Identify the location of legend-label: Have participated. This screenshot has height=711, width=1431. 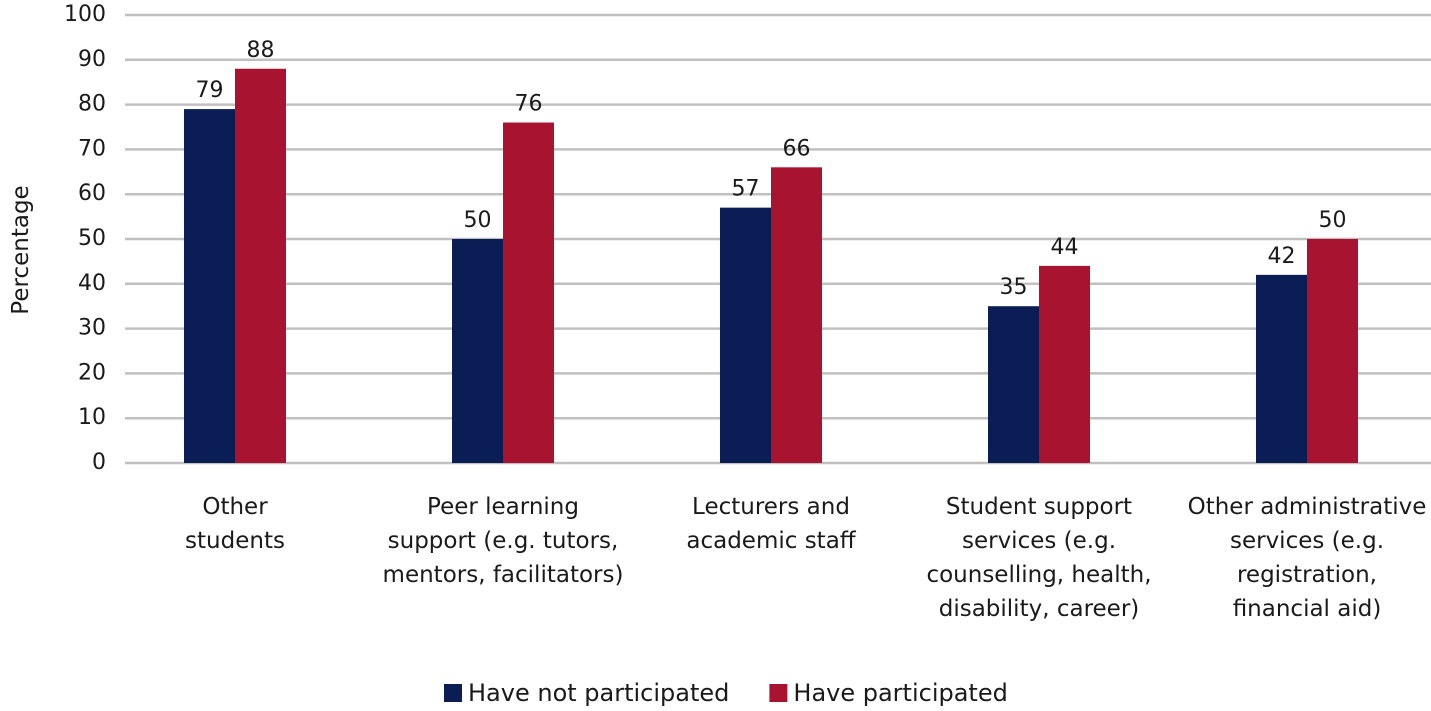
(900, 693).